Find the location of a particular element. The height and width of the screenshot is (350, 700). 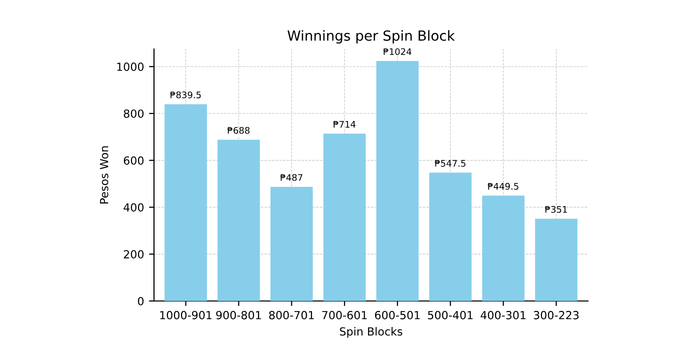

x-axis-title: Spin Blocks is located at coordinates (371, 332).